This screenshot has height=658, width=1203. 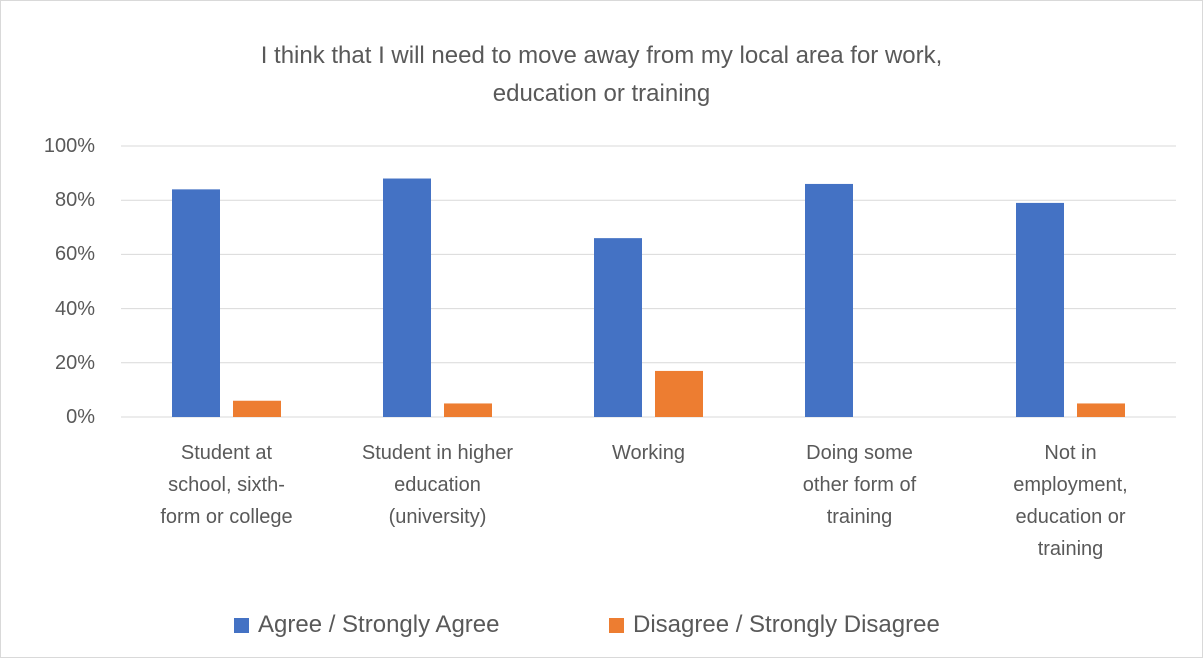 I want to click on x-tick-label: Doing some other form of training, so click(x=859, y=485).